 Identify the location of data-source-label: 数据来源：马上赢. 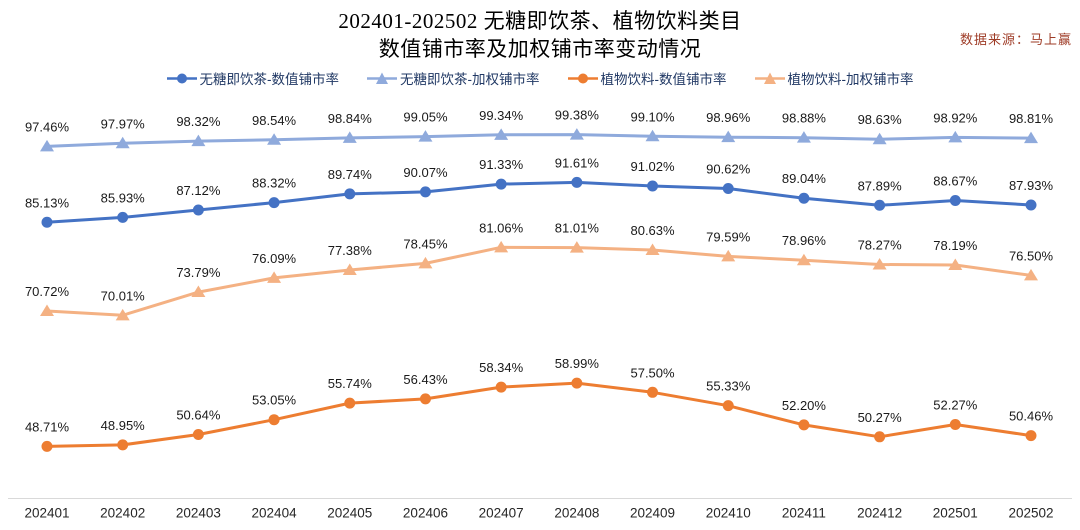
(1015, 39).